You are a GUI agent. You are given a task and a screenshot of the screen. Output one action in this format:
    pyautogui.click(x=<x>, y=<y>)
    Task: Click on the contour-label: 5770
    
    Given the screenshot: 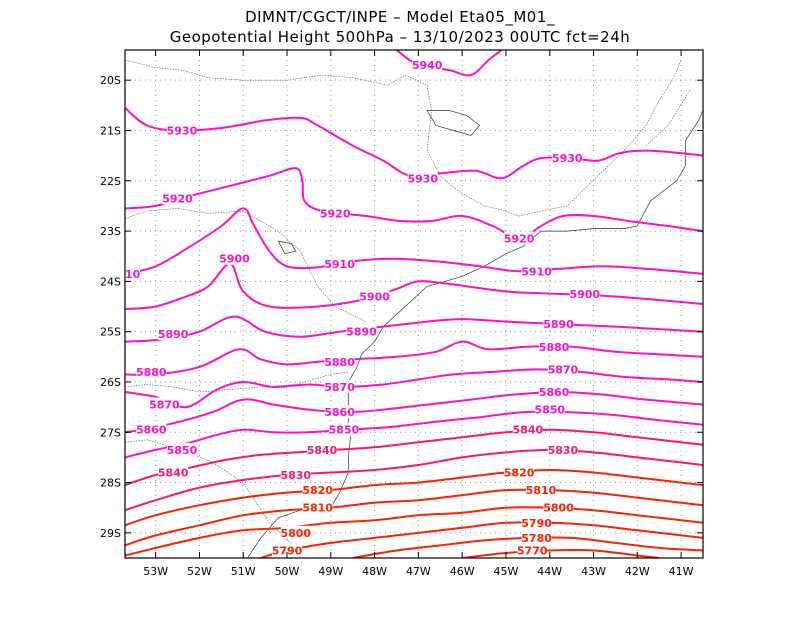 What is the action you would take?
    pyautogui.click(x=532, y=550)
    